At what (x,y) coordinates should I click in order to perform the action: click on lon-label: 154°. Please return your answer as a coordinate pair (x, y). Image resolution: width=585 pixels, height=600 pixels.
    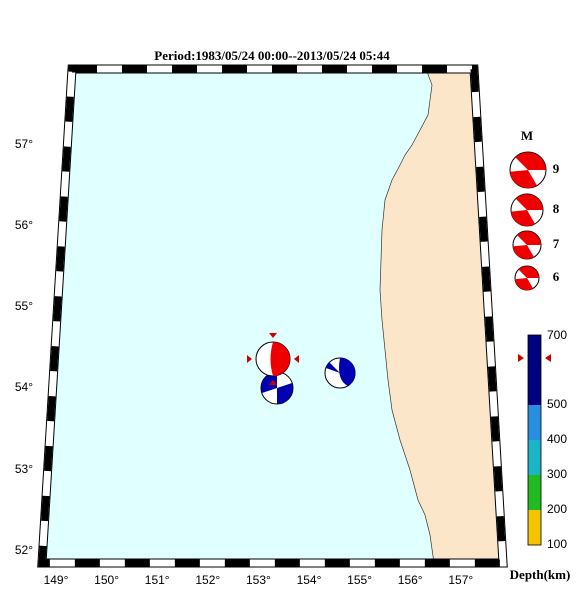
    Looking at the image, I should click on (309, 580).